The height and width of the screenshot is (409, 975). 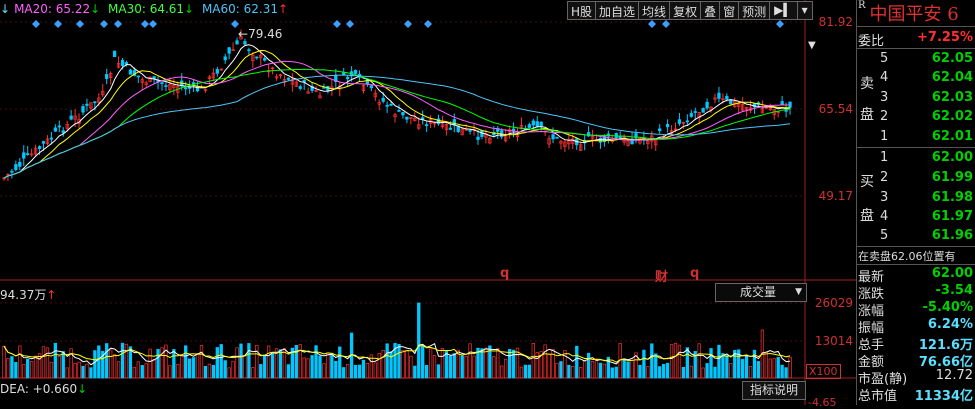 What do you see at coordinates (871, 345) in the screenshot?
I see `stat-label: 总手` at bounding box center [871, 345].